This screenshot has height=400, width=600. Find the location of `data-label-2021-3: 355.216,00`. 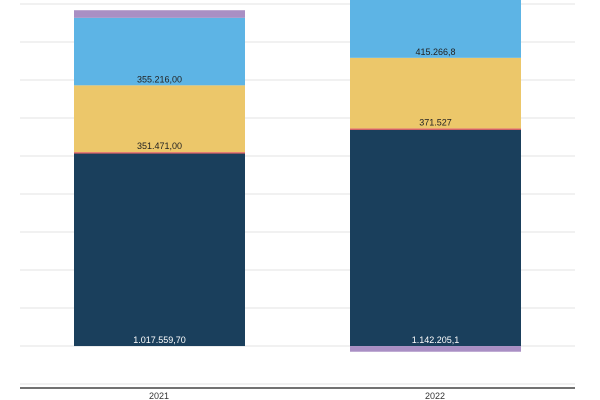

data-label-2021-3: 355.216,00 is located at coordinates (159, 79).